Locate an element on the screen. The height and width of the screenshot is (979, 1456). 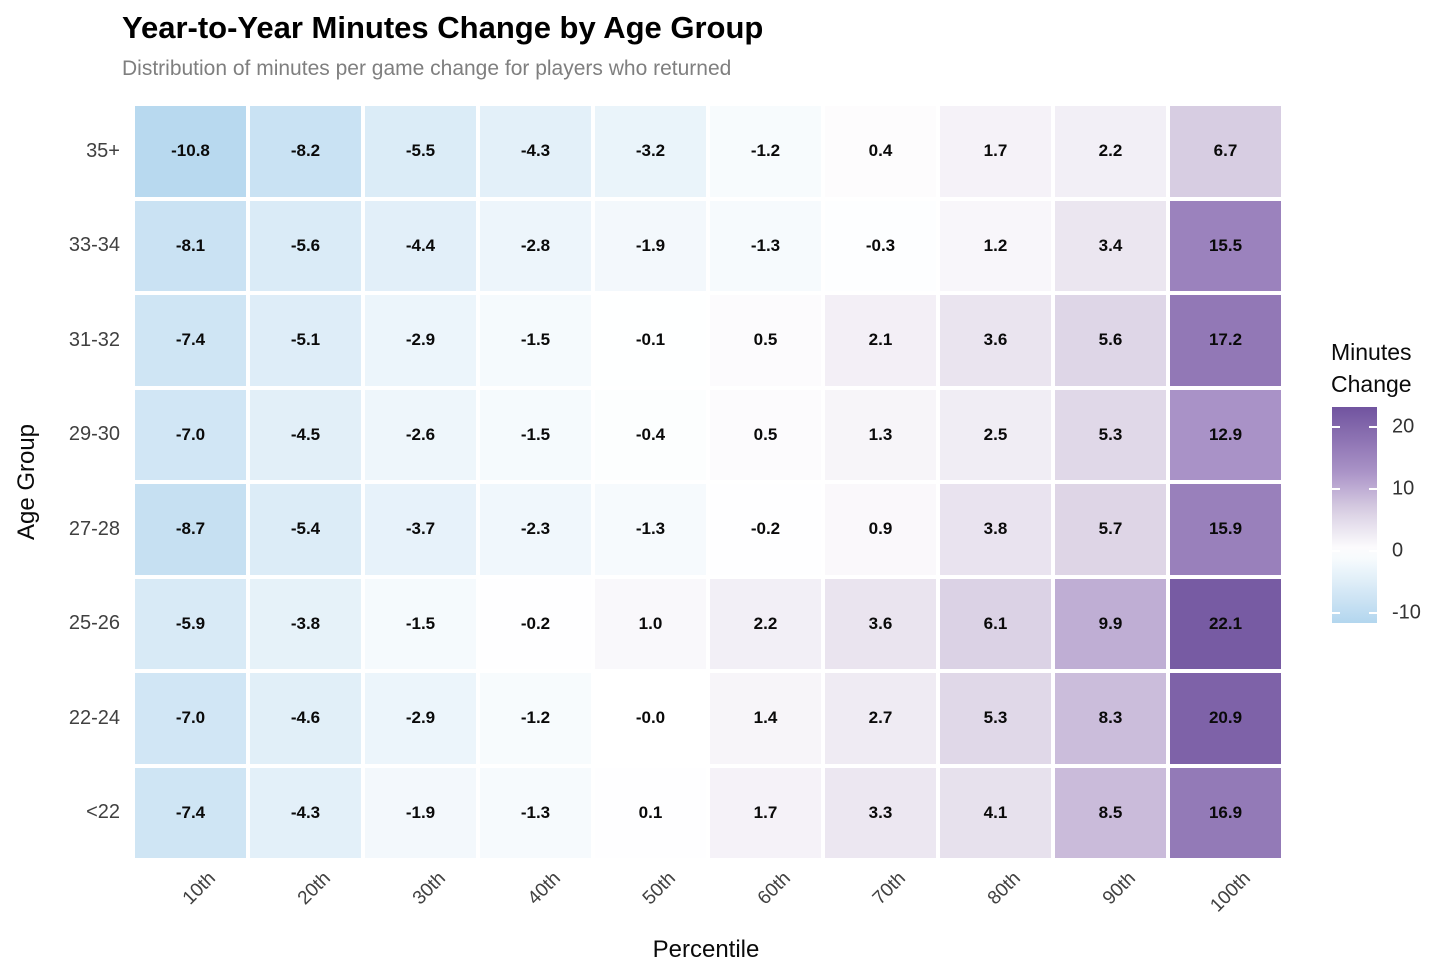
heatmap-cell: -4.6 is located at coordinates (305, 718).